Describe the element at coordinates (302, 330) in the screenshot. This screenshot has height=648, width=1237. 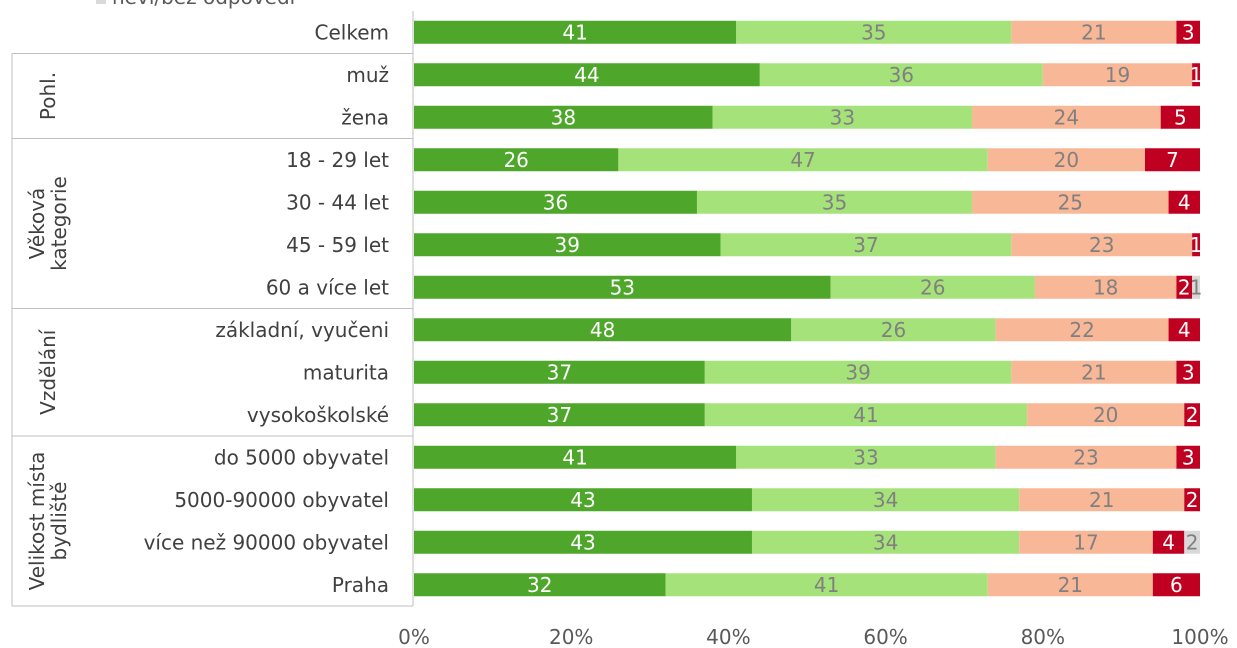
I see `category-label: základní, vyučeni` at that location.